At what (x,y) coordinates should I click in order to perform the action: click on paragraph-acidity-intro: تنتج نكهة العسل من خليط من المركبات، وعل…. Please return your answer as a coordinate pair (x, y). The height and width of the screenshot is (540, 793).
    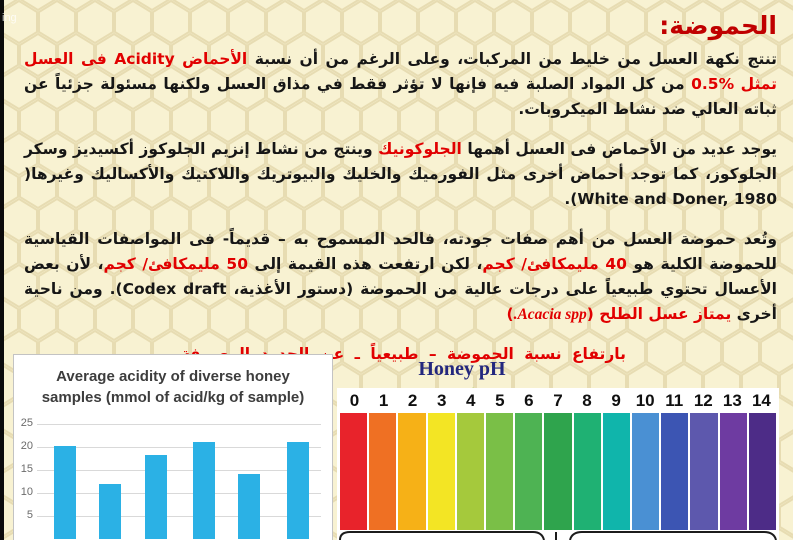
    Looking at the image, I should click on (400, 84).